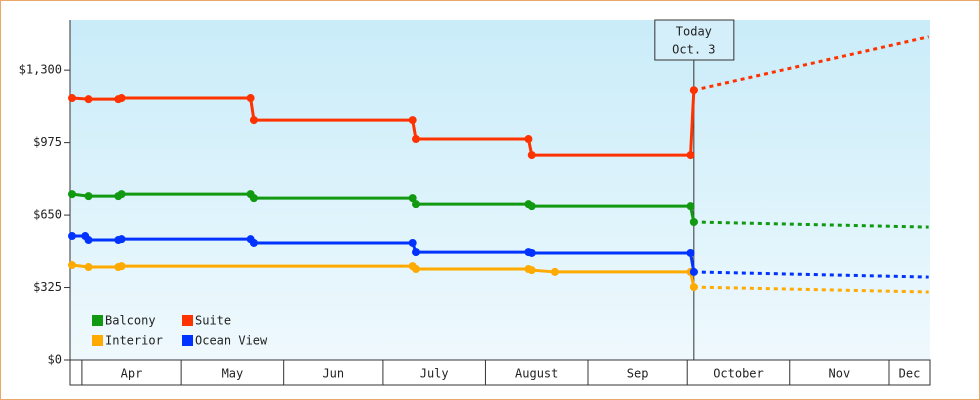 This screenshot has height=400, width=980. Describe the element at coordinates (213, 321) in the screenshot. I see `legend-label: Suite` at that location.